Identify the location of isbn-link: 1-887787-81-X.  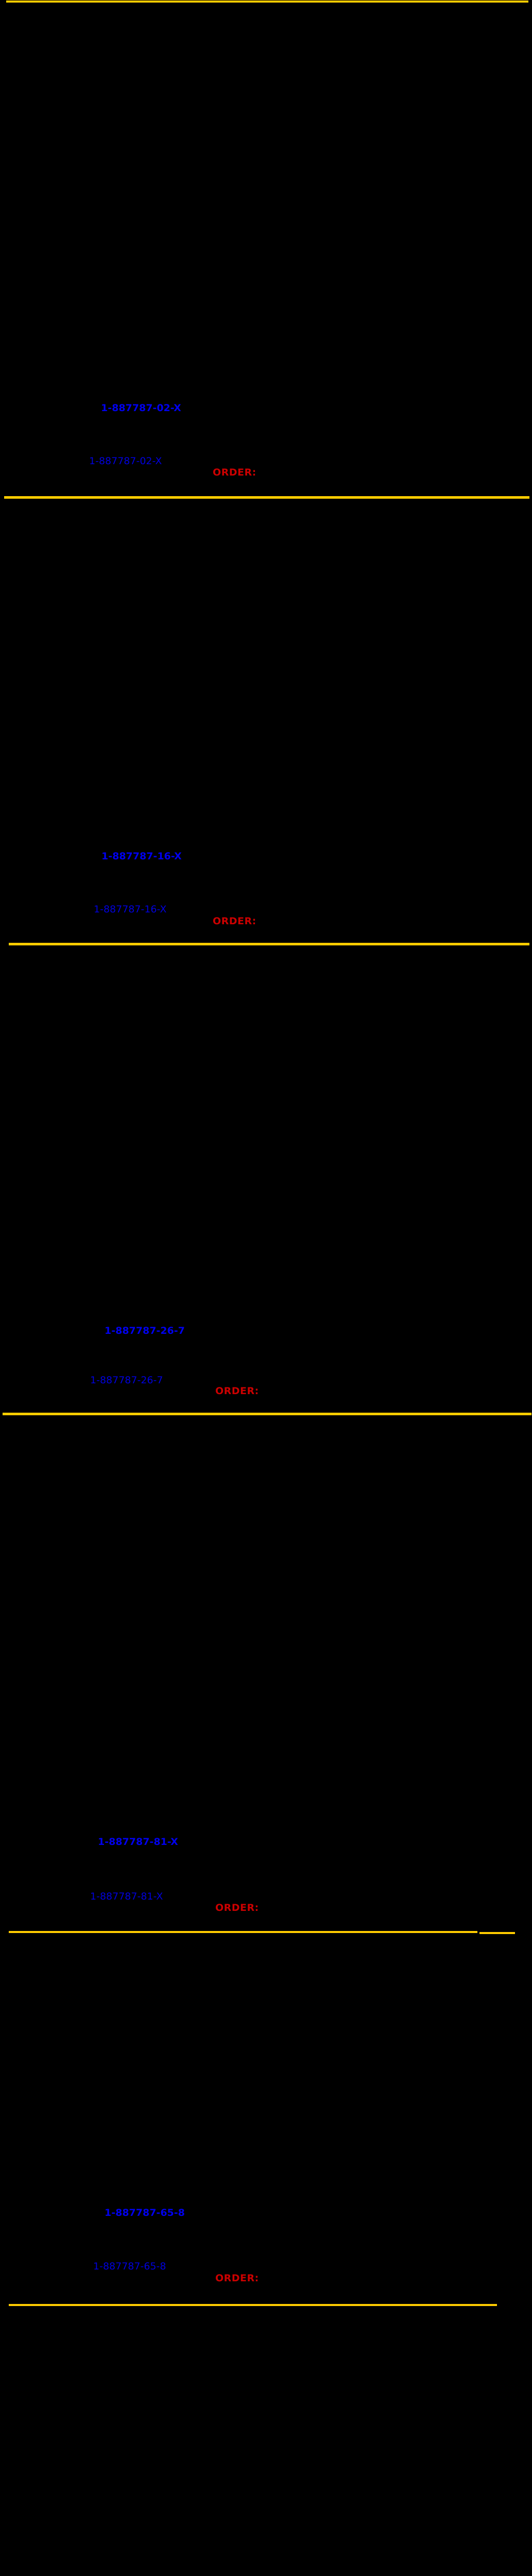
(126, 1896).